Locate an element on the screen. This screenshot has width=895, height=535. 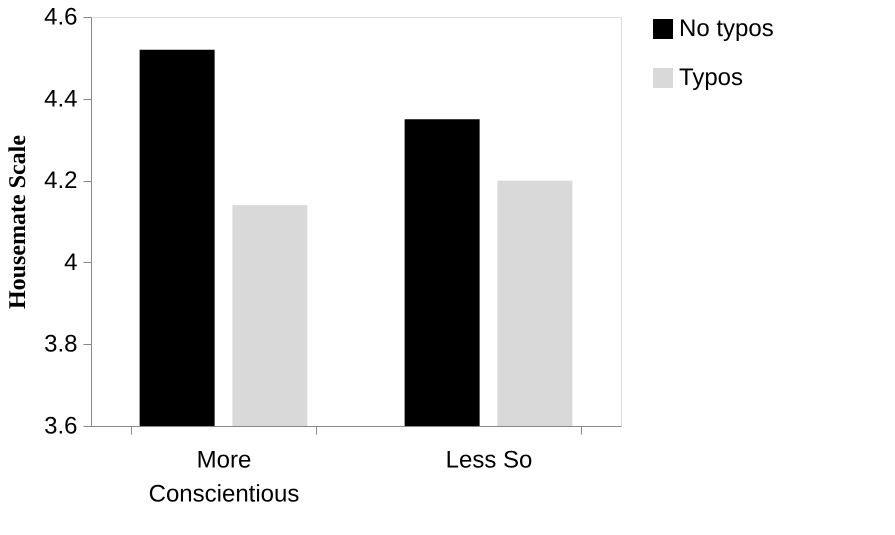
y-tick-label: 4.2 is located at coordinates (61, 180).